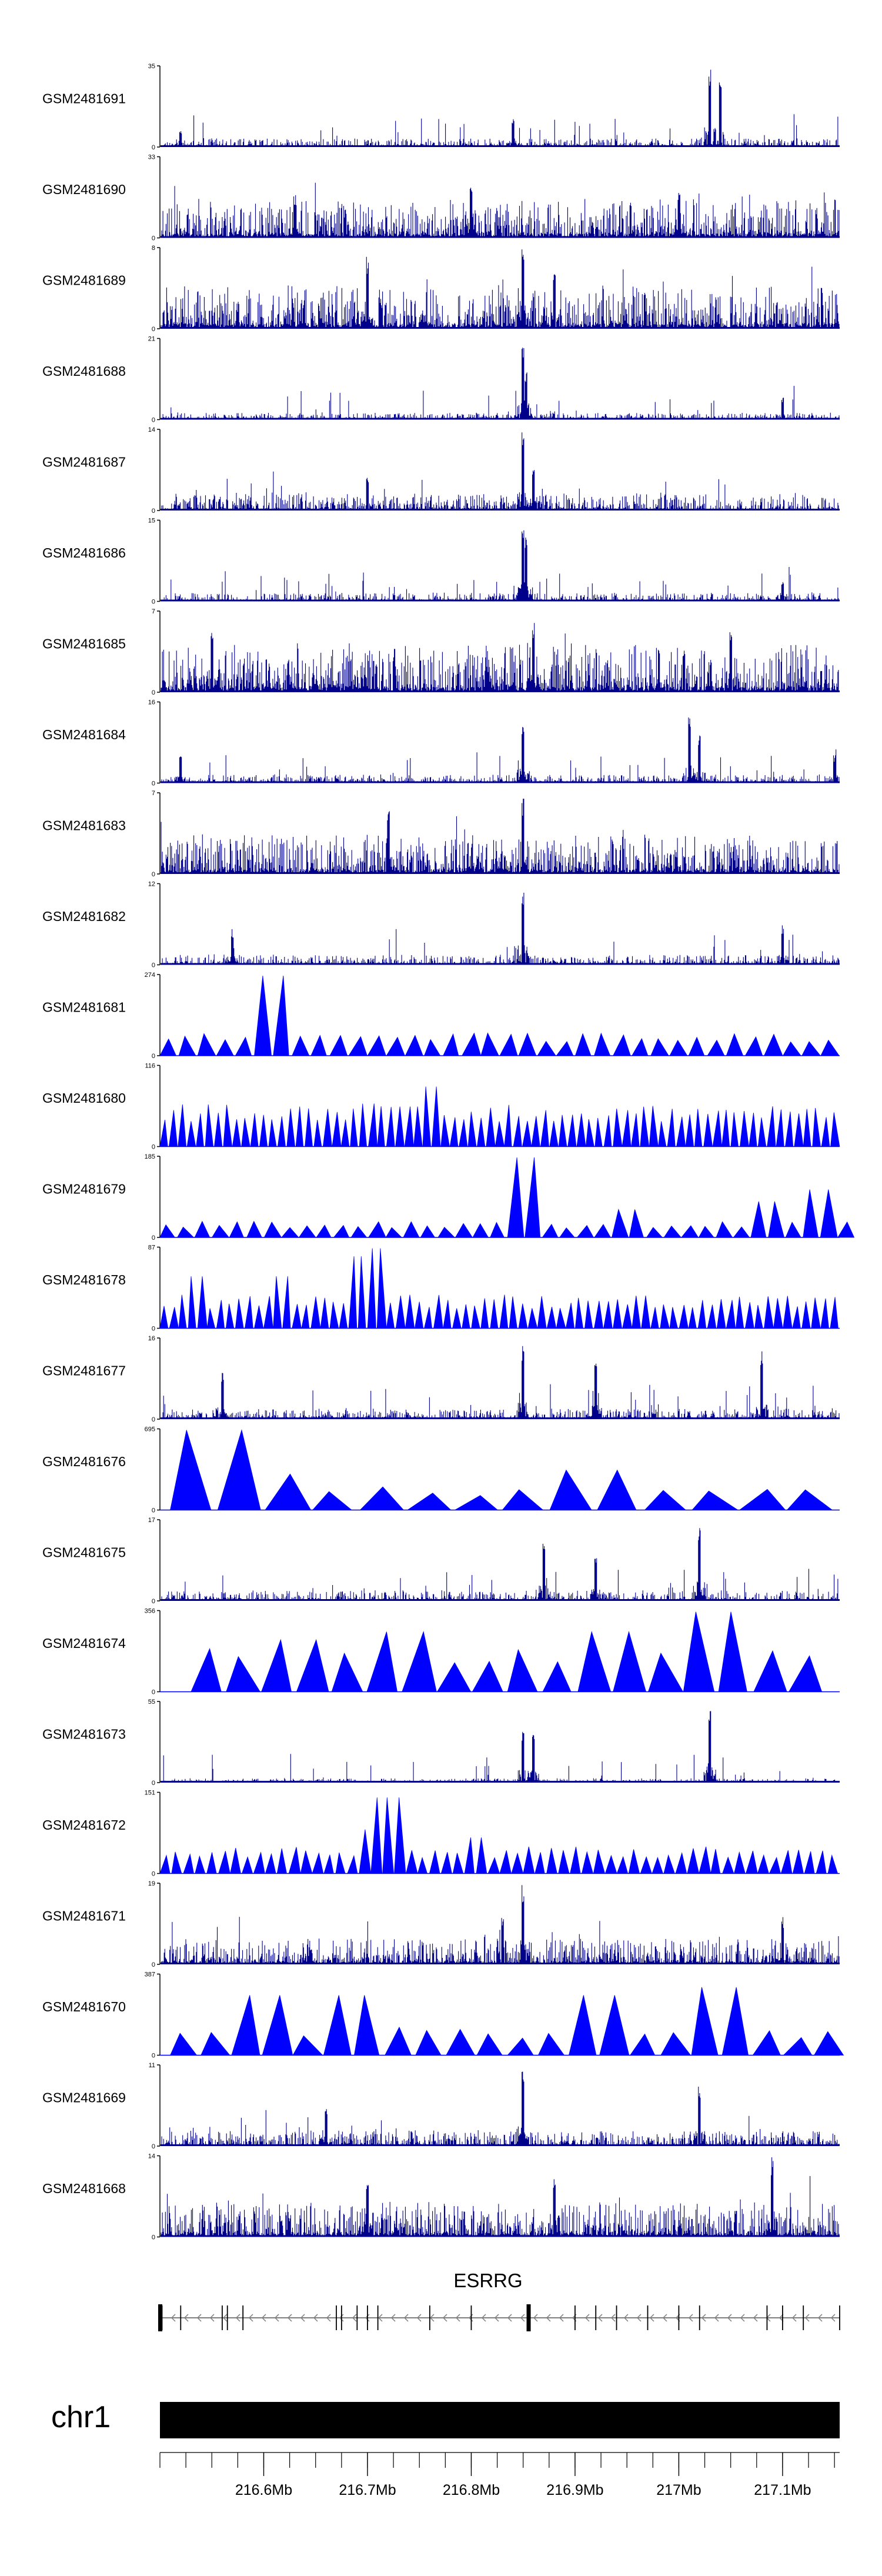 The image size is (882, 2576). I want to click on y-max-label: 116, so click(150, 1066).